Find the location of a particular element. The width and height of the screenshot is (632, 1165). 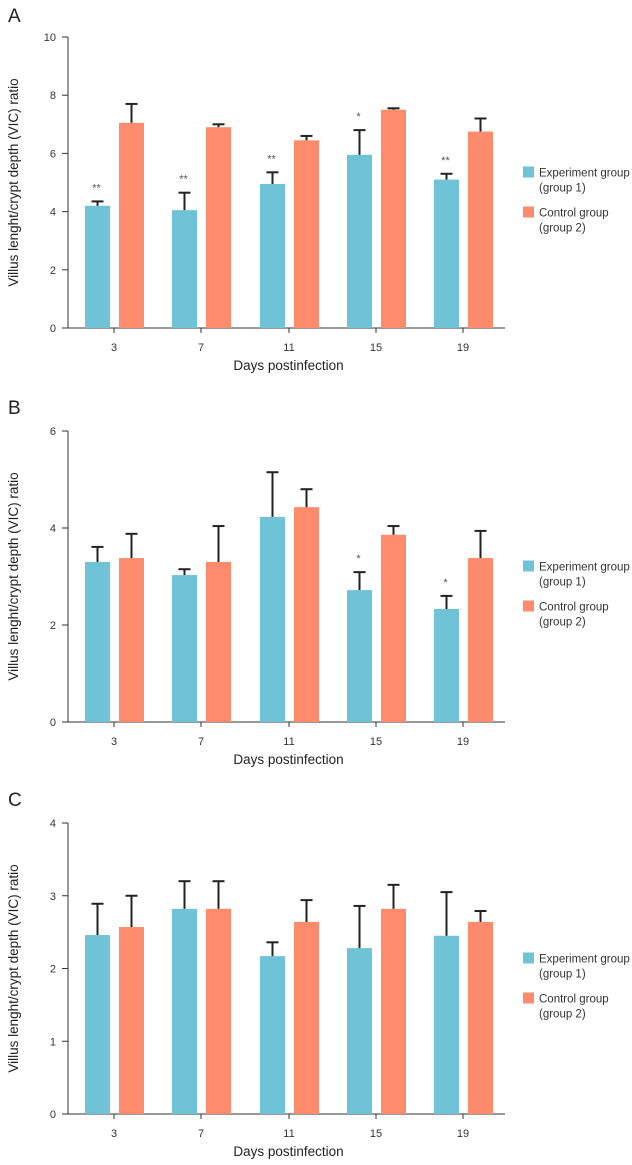

y-tick-label: 10 is located at coordinates (50, 38).